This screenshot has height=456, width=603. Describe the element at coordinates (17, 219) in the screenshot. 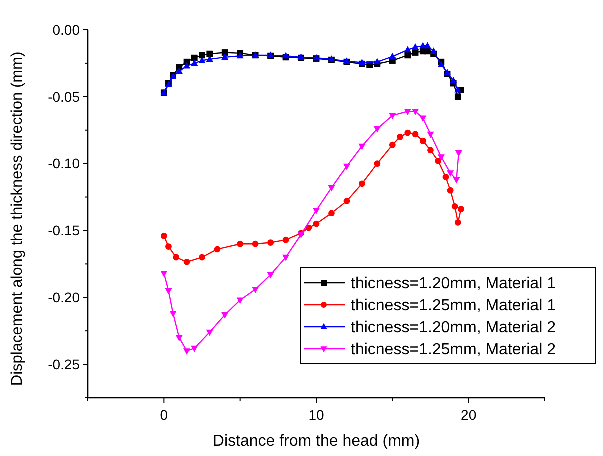

I see `y-axis-title: Displacement along the thickness direction (mm)` at that location.